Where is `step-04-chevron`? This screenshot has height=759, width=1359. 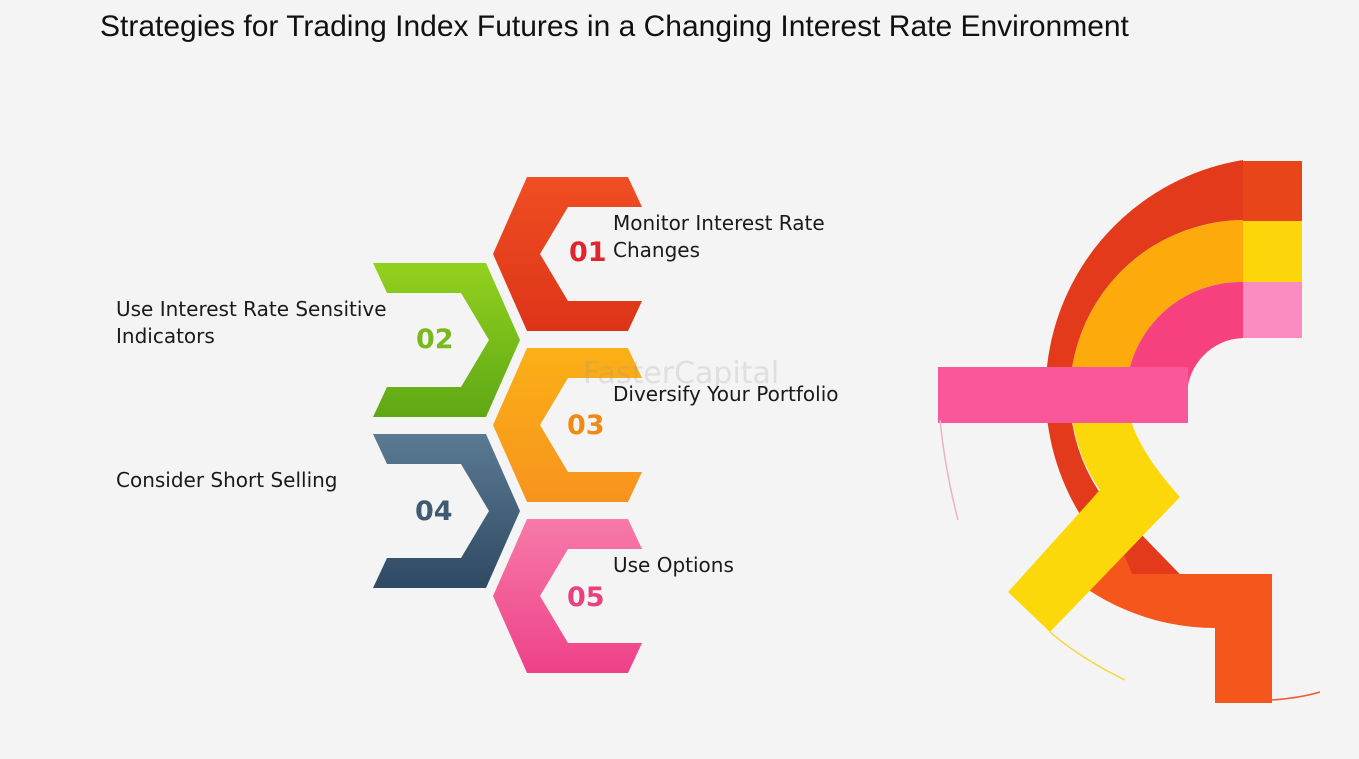 step-04-chevron is located at coordinates (446, 511).